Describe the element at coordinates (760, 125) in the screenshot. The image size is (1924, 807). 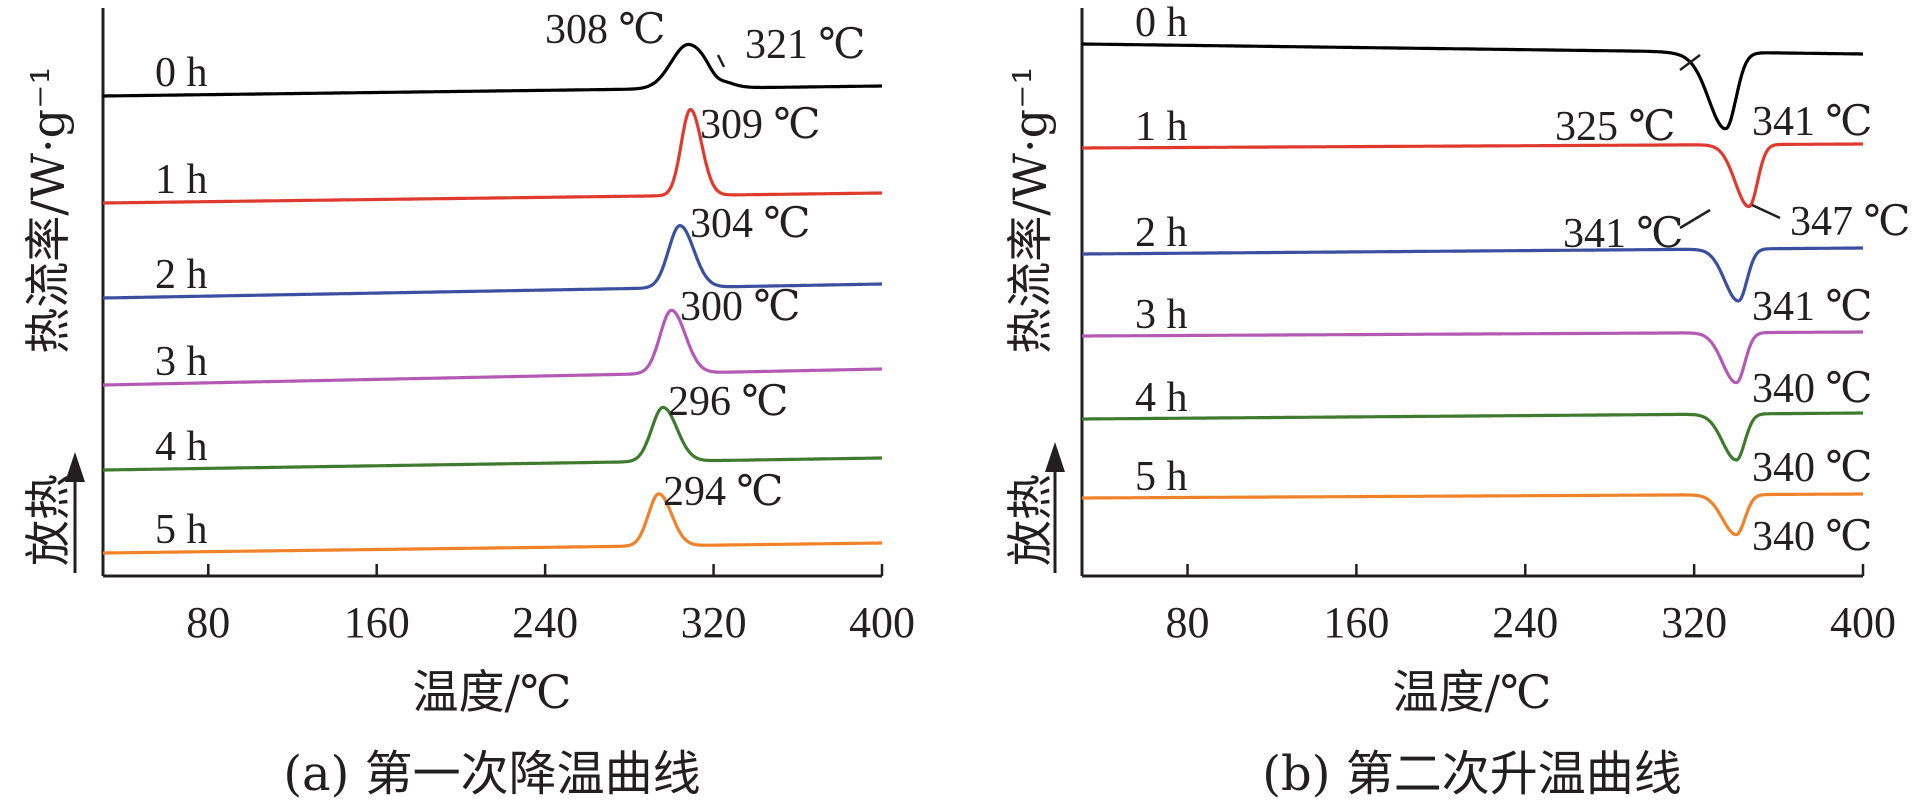
I see `peak-label: 309 ℃` at that location.